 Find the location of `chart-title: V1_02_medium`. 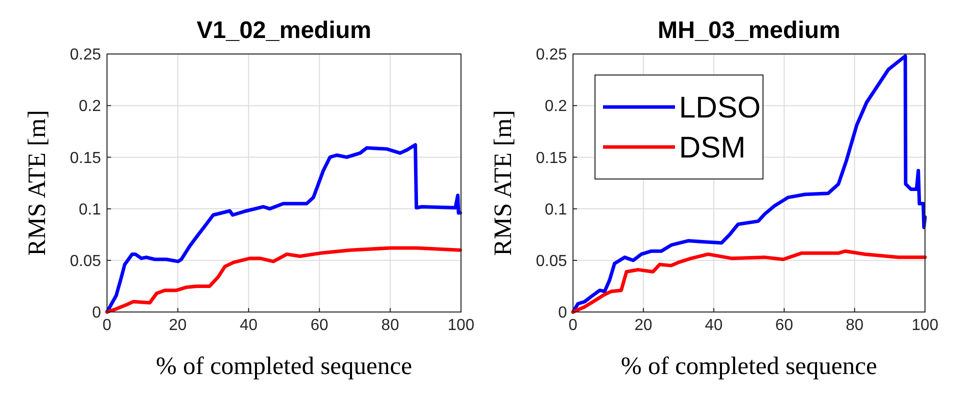

chart-title: V1_02_medium is located at coordinates (284, 30).